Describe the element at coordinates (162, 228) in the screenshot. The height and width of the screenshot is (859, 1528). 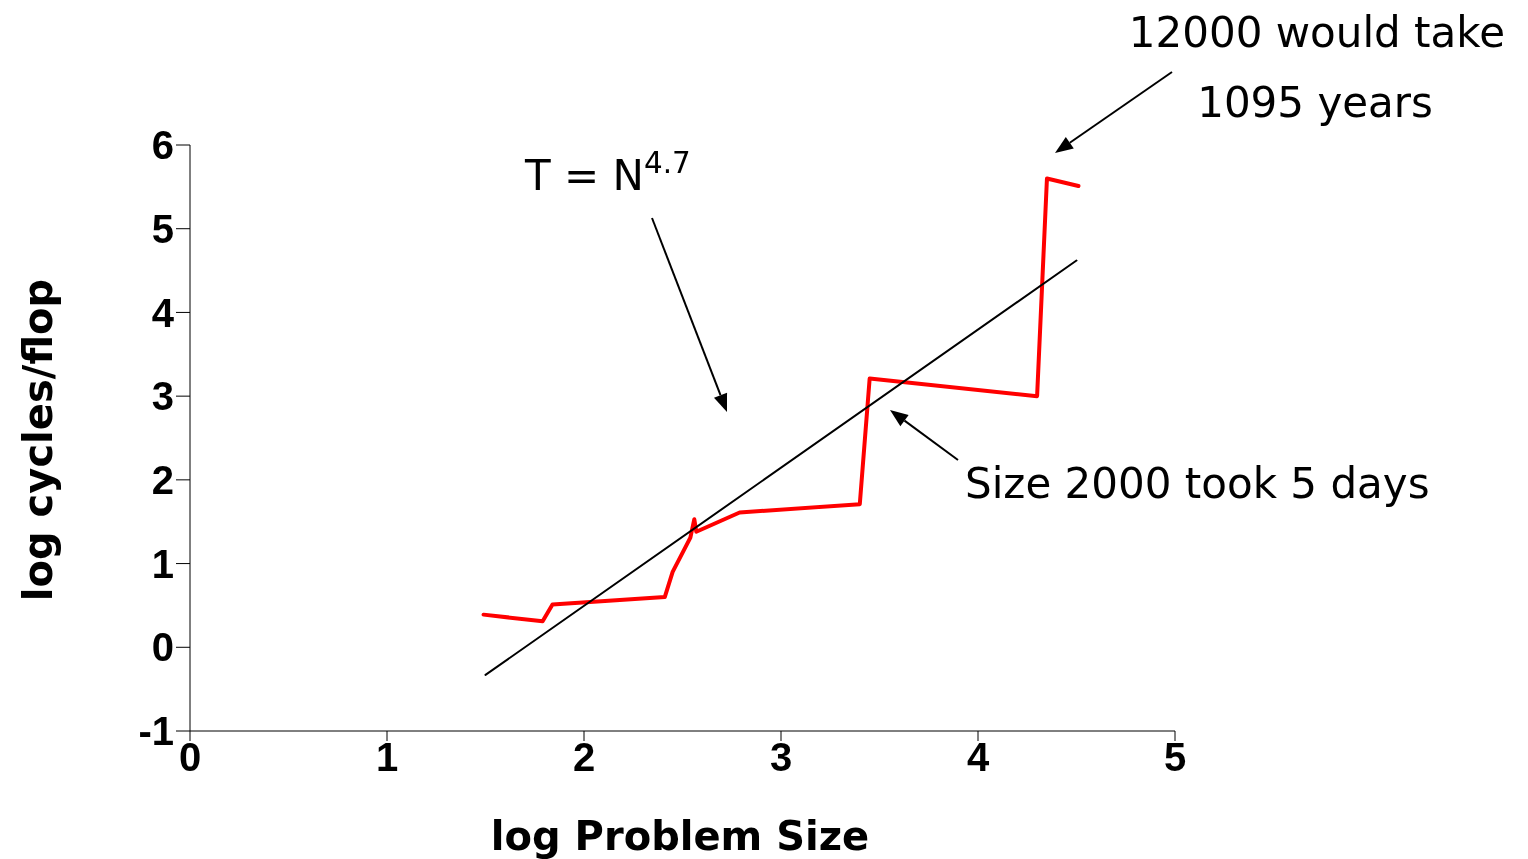
I see `y-tick-label: 5` at that location.